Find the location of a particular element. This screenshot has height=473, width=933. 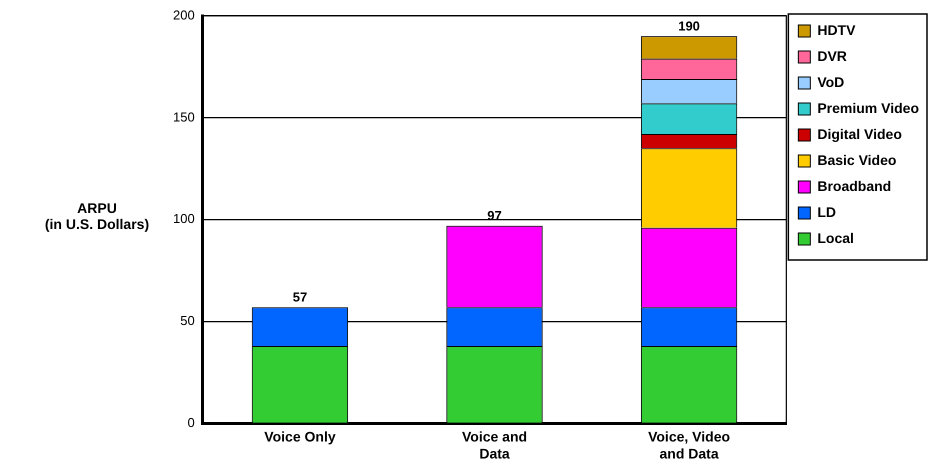

legend-label: Digital Video is located at coordinates (859, 134).